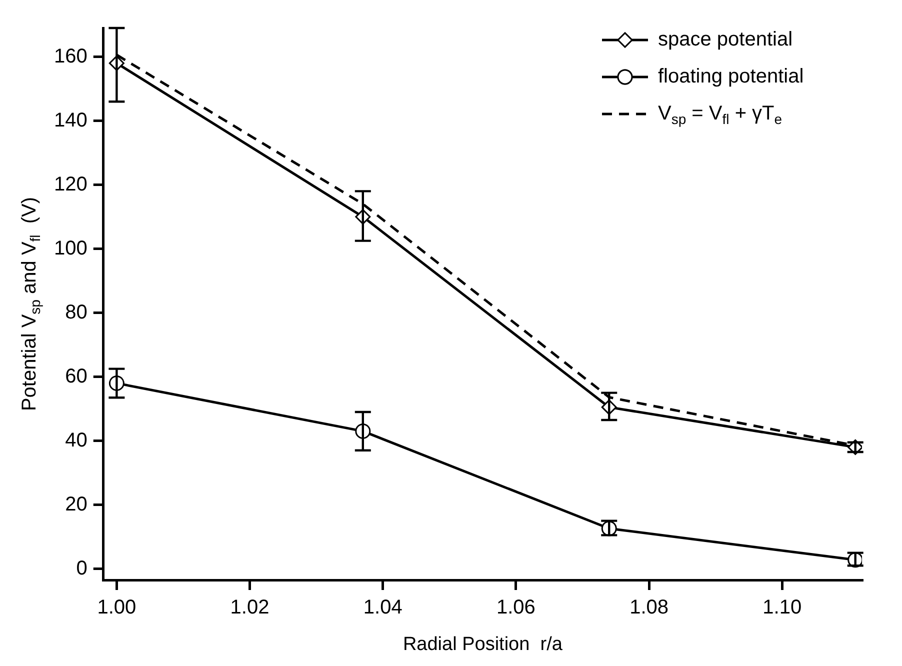 This screenshot has height=666, width=902. What do you see at coordinates (250, 607) in the screenshot?
I see `x-tick-label: 1.02` at bounding box center [250, 607].